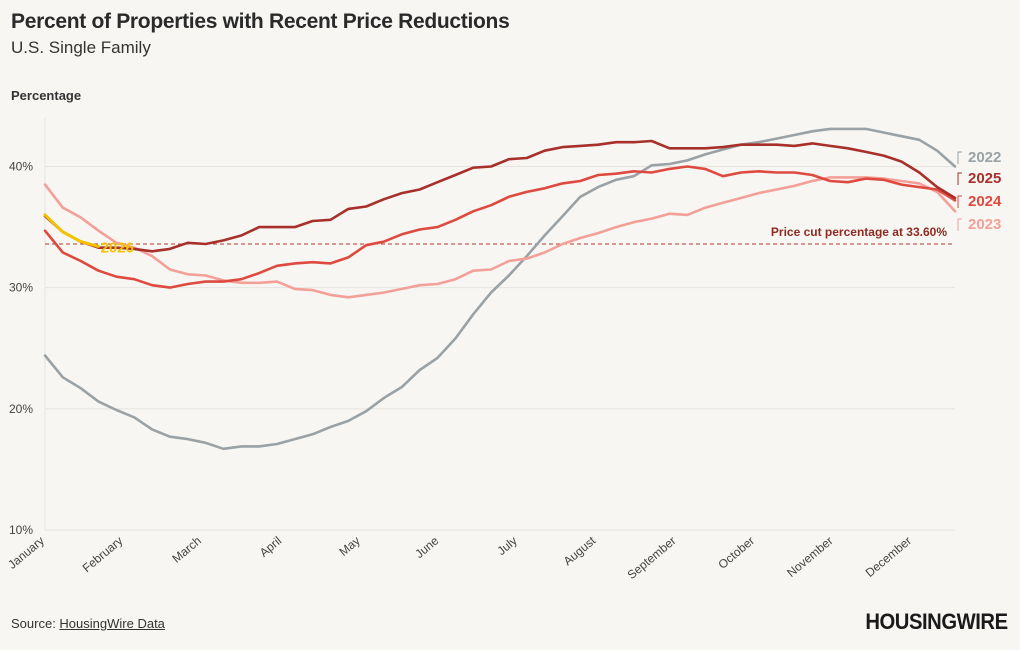 Image resolution: width=1020 pixels, height=650 pixels. Describe the element at coordinates (112, 623) in the screenshot. I see `source-link: HousingWire Data` at that location.